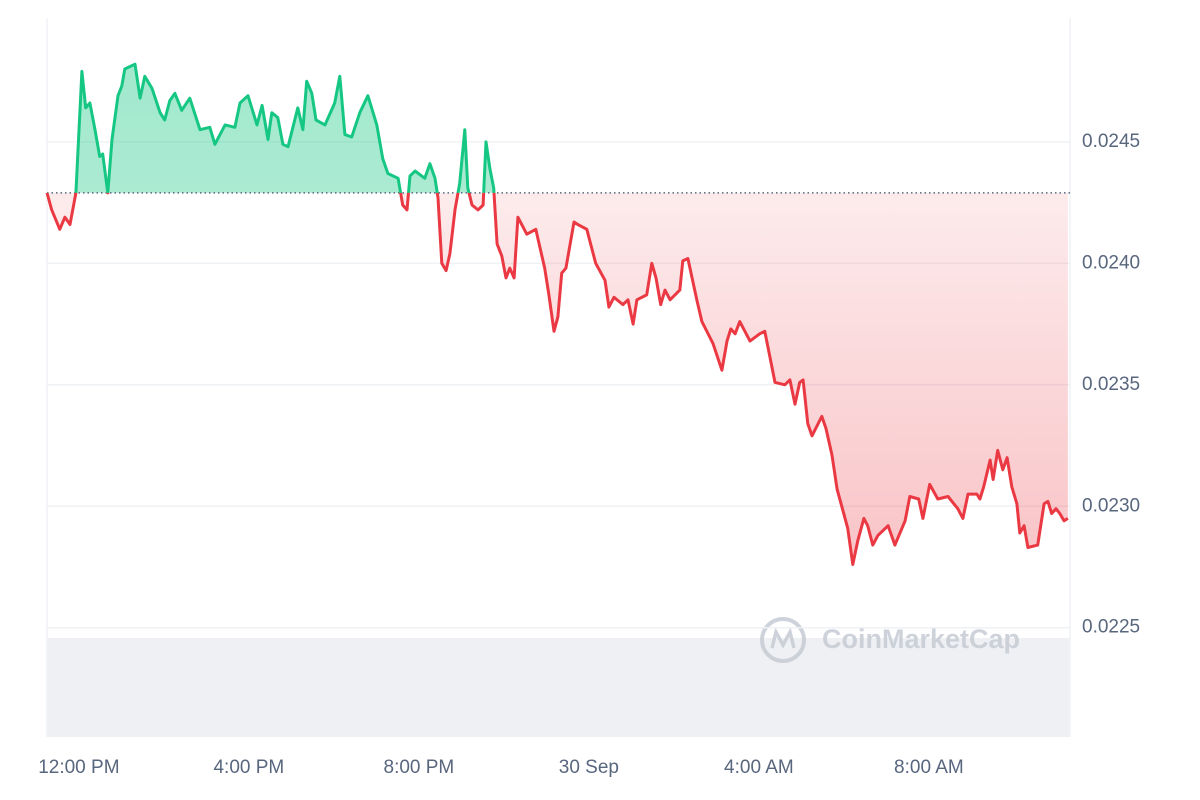  Describe the element at coordinates (78, 767) in the screenshot. I see `x-tick-label: 12:00 PM` at that location.